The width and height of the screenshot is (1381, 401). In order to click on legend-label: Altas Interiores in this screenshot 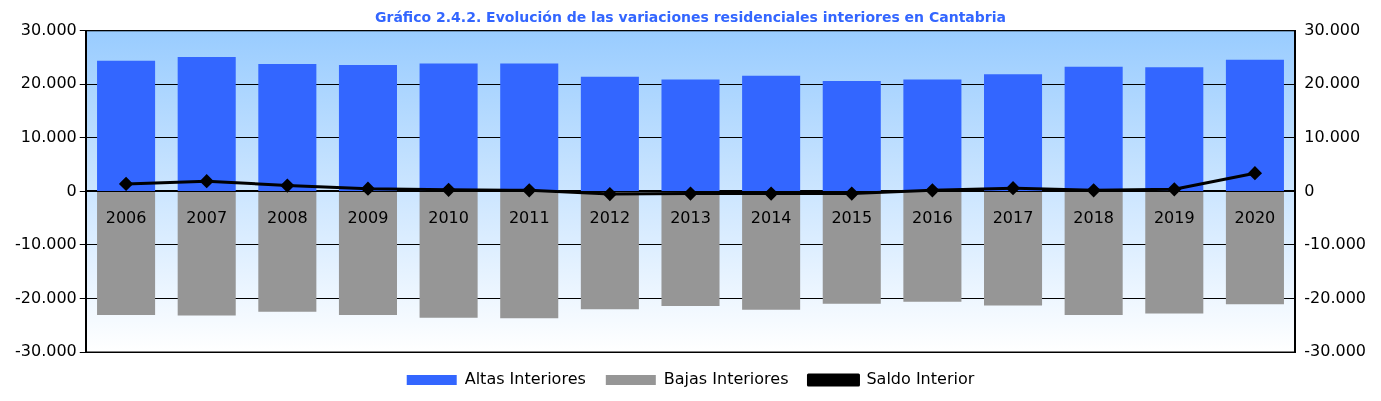, I will do `click(525, 379)`.